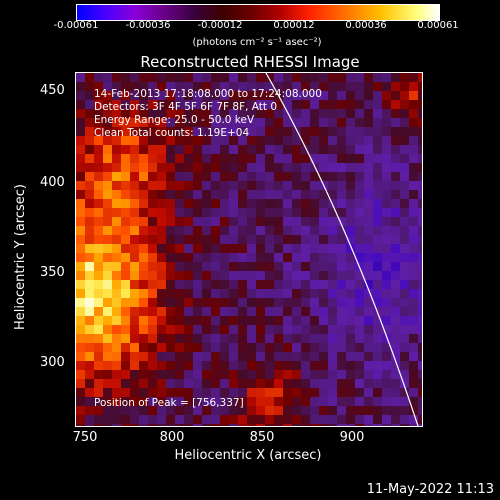 The height and width of the screenshot is (500, 500). What do you see at coordinates (208, 94) in the screenshot?
I see `time-range-label: 14-Feb-2013 17:18:08.000 to 17:24:08.000` at bounding box center [208, 94].